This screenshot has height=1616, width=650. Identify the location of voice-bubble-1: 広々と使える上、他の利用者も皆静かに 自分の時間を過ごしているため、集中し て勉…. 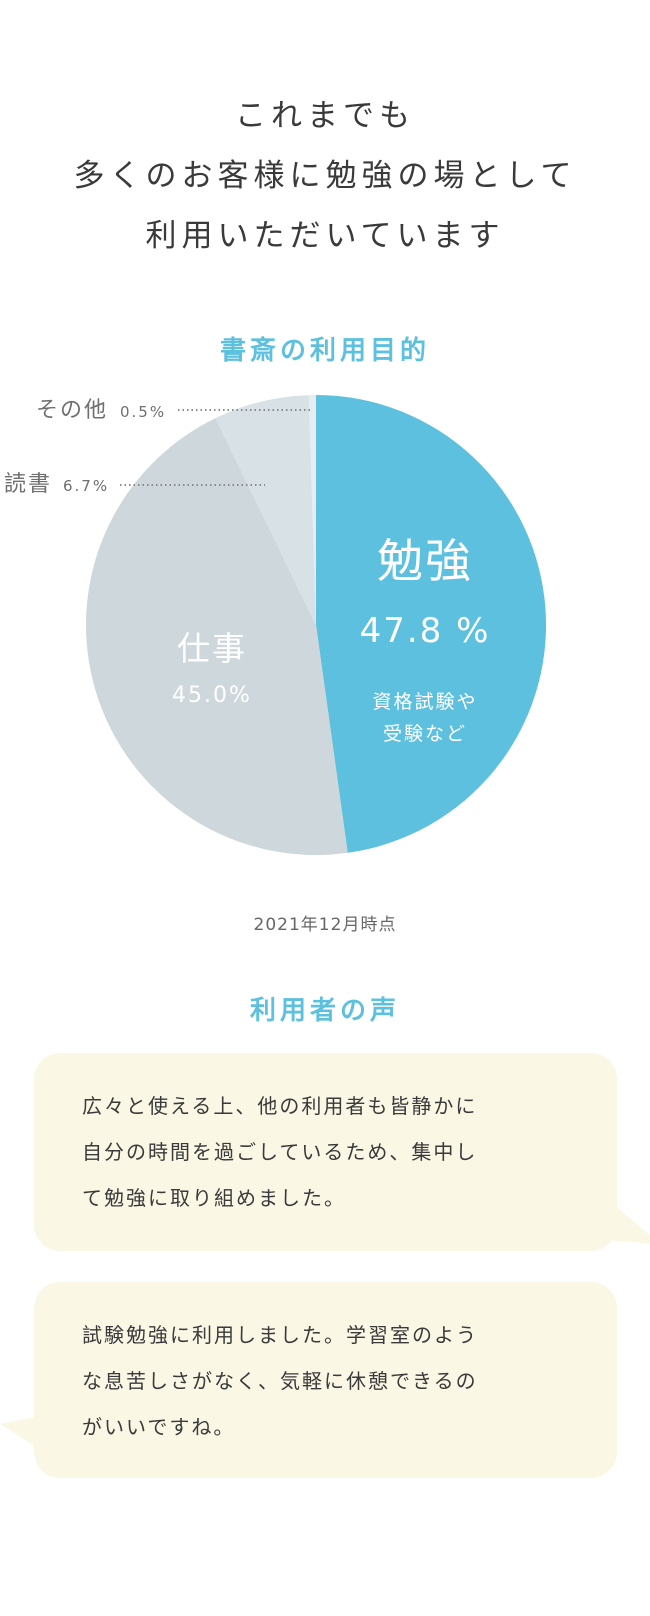
(342, 1152).